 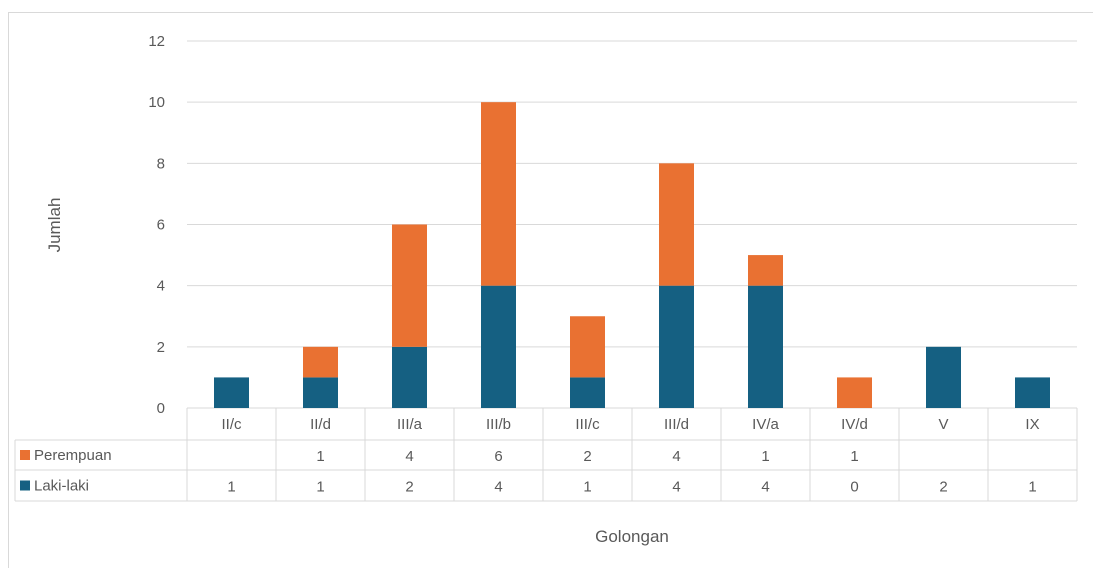 What do you see at coordinates (61, 486) in the screenshot?
I see `legend-label: Laki-laki` at bounding box center [61, 486].